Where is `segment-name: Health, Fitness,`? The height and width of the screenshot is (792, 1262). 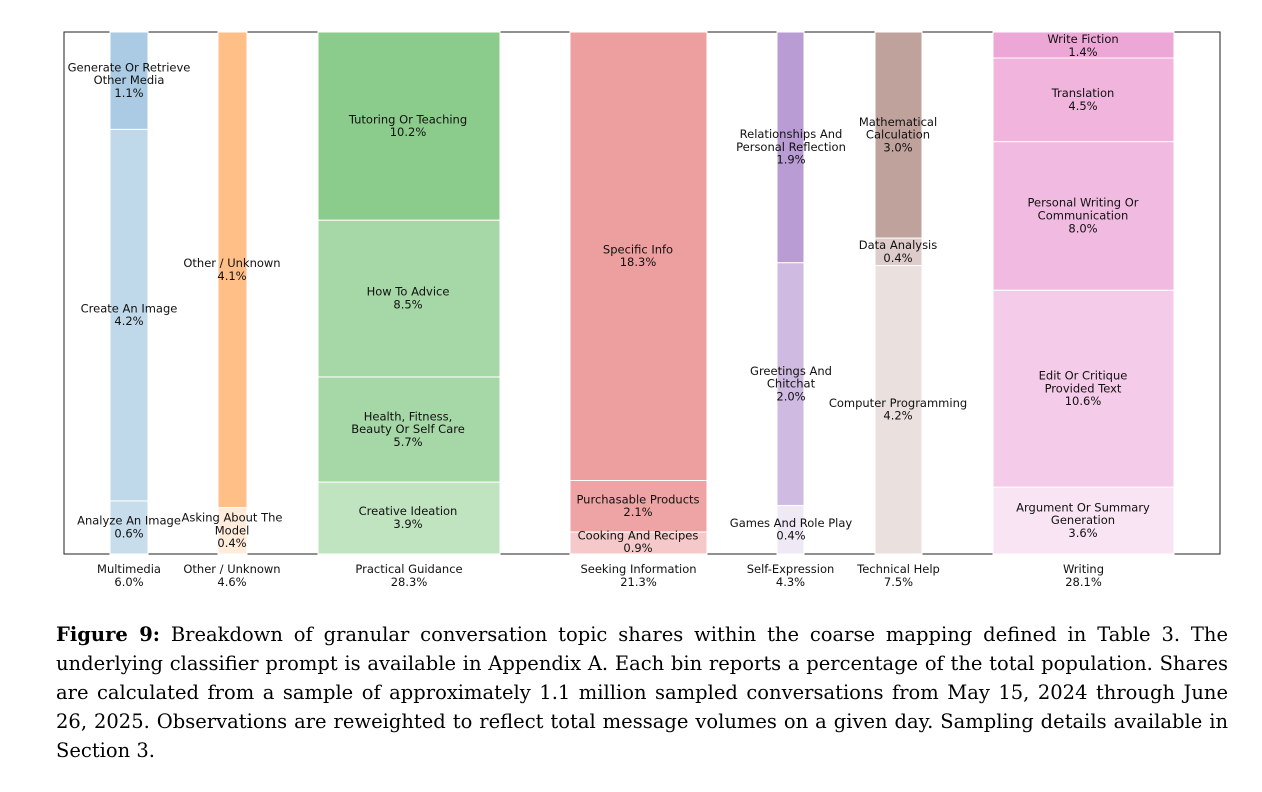 segment-name: Health, Fitness, is located at coordinates (408, 416).